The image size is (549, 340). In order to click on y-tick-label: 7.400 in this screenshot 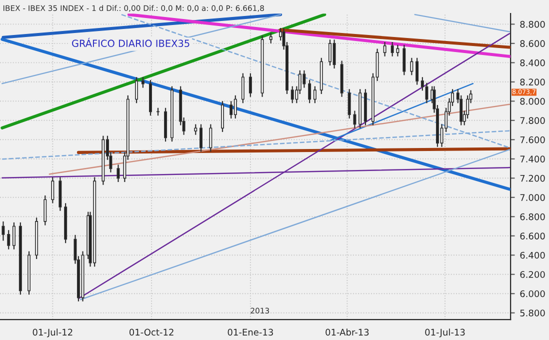, I will do `click(532, 159)`.